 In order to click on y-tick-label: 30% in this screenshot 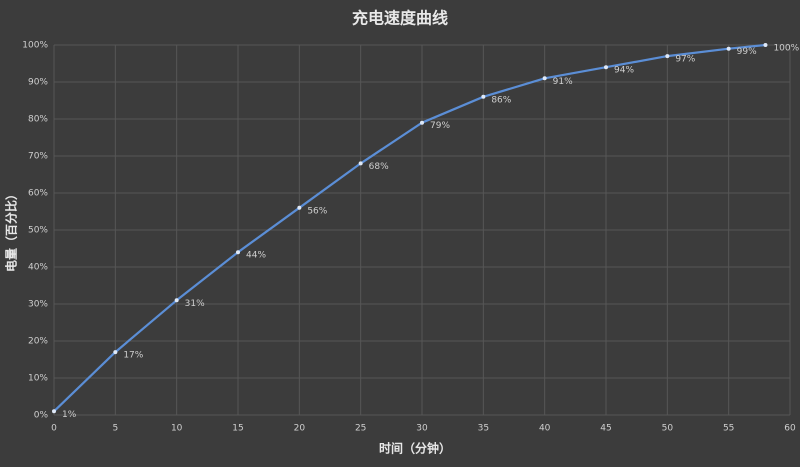, I will do `click(38, 305)`.